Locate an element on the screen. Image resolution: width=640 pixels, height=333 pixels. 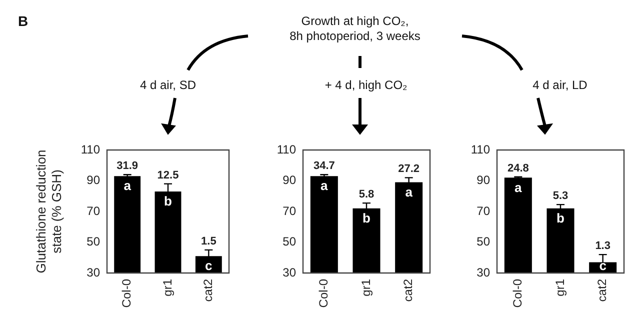
annotation: 5.8 is located at coordinates (366, 194).